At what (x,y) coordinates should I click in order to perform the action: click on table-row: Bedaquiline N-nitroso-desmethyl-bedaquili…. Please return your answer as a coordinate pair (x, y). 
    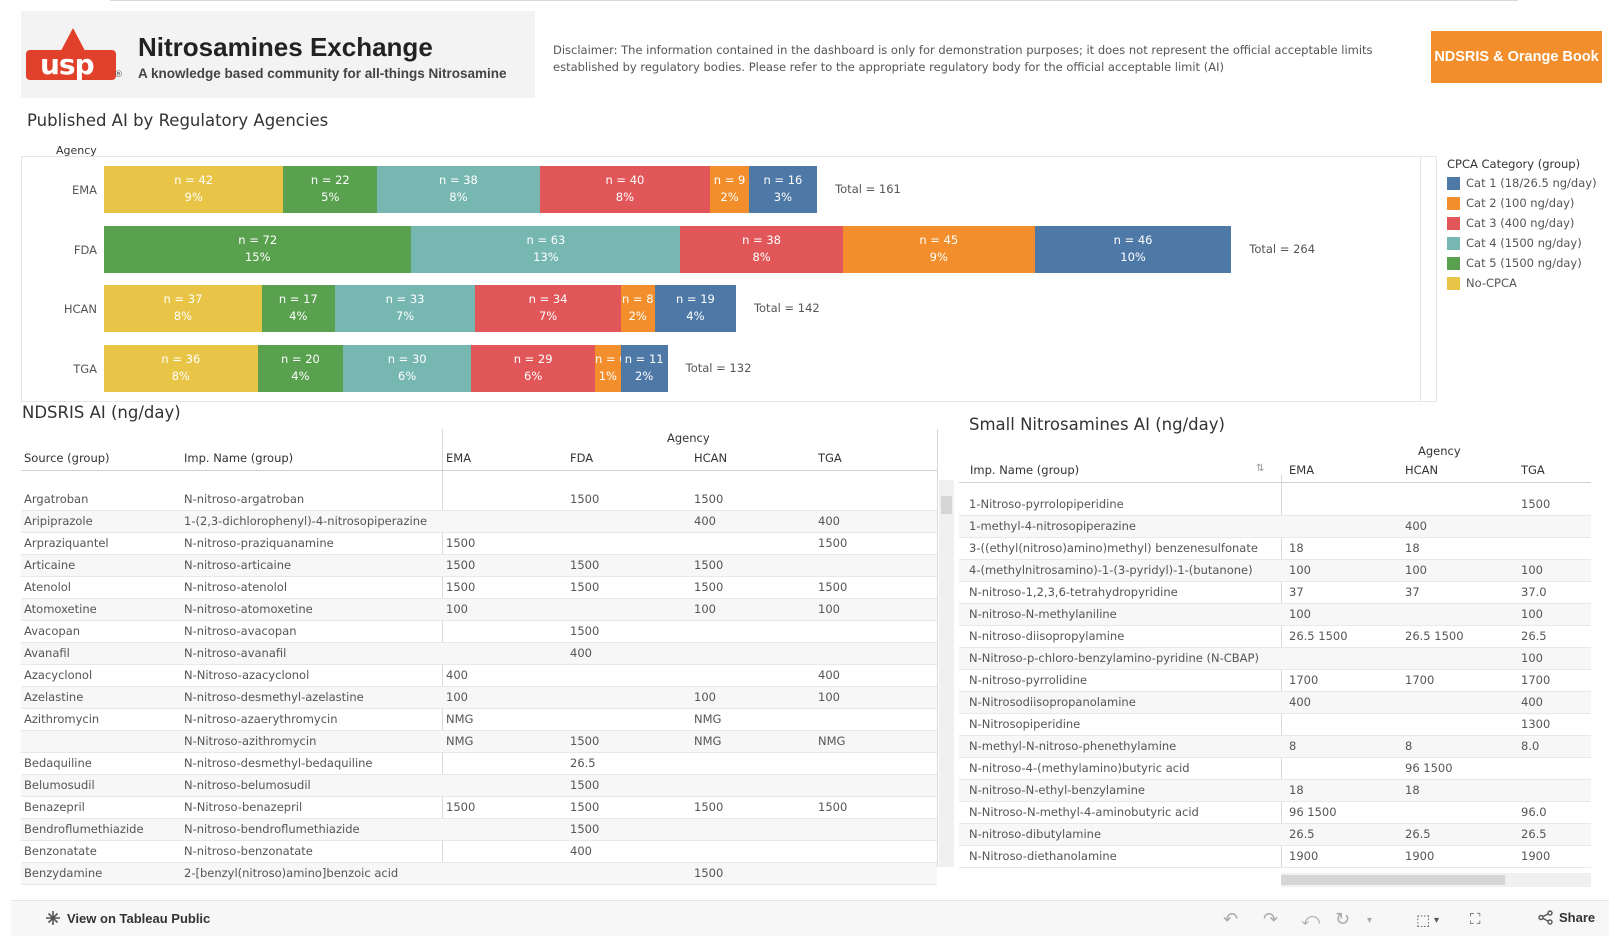
    Looking at the image, I should click on (479, 764).